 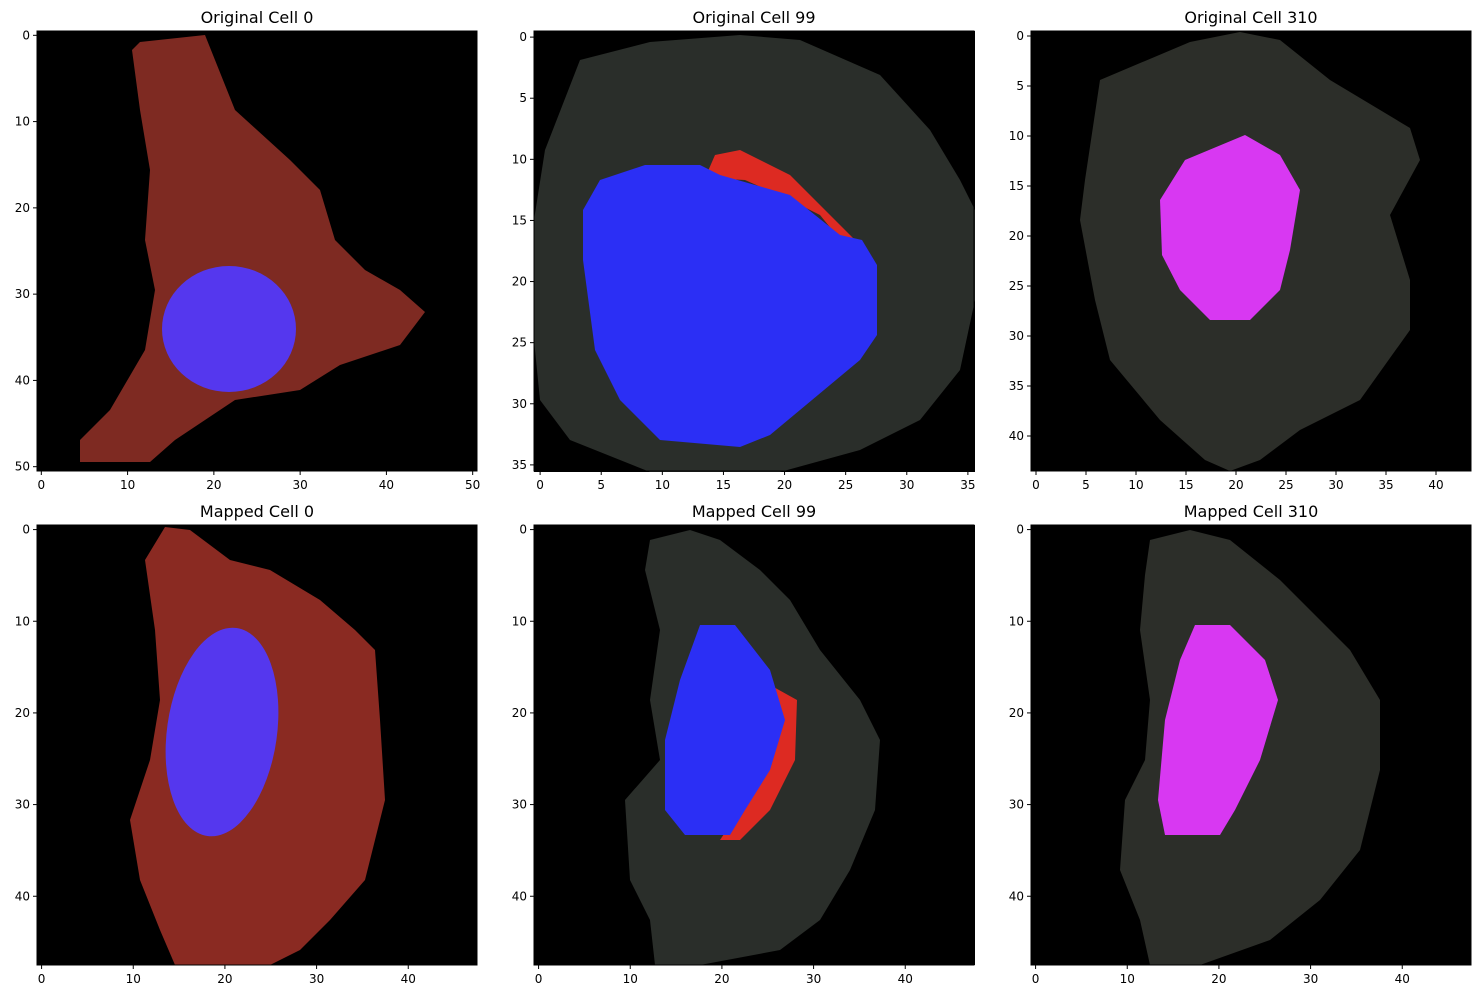 What do you see at coordinates (257, 511) in the screenshot?
I see `panel-title: Mapped Cell 0` at bounding box center [257, 511].